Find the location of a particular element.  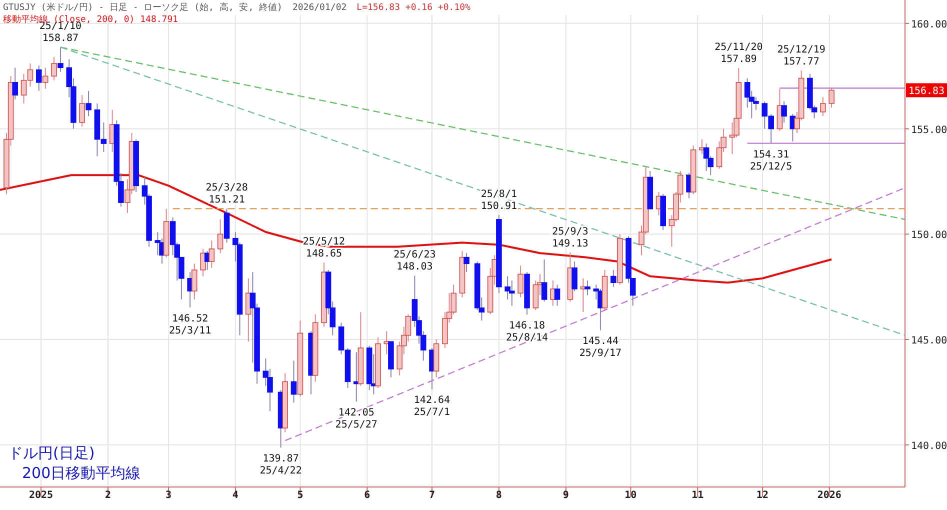

x-tick-label: 2 is located at coordinates (108, 495).